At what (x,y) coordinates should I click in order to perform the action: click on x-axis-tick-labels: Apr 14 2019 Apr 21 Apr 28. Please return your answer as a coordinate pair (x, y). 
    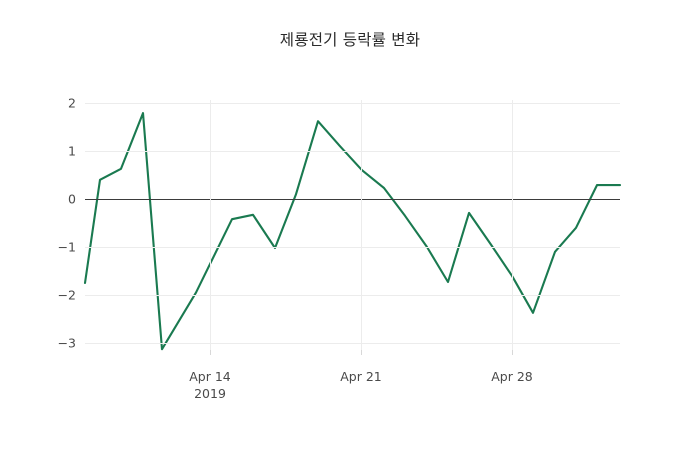
    Looking at the image, I should click on (352, 380).